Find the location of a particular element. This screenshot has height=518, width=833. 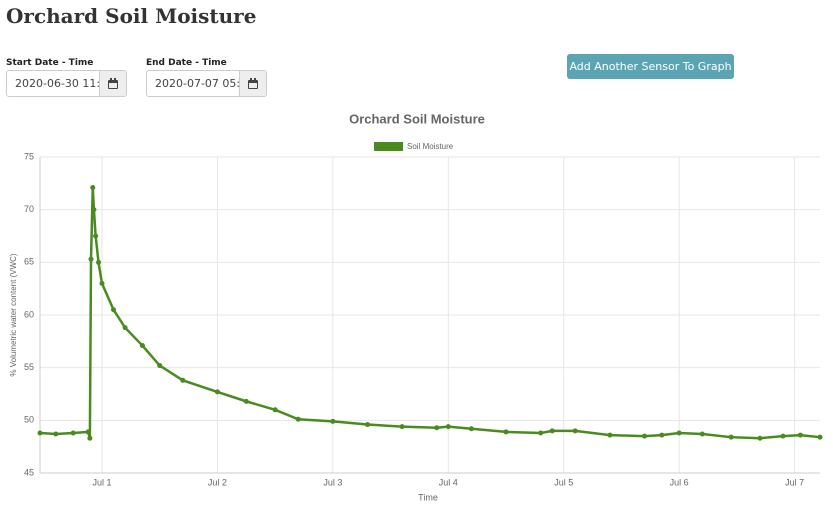

y-tick-label: 55 is located at coordinates (29, 367).